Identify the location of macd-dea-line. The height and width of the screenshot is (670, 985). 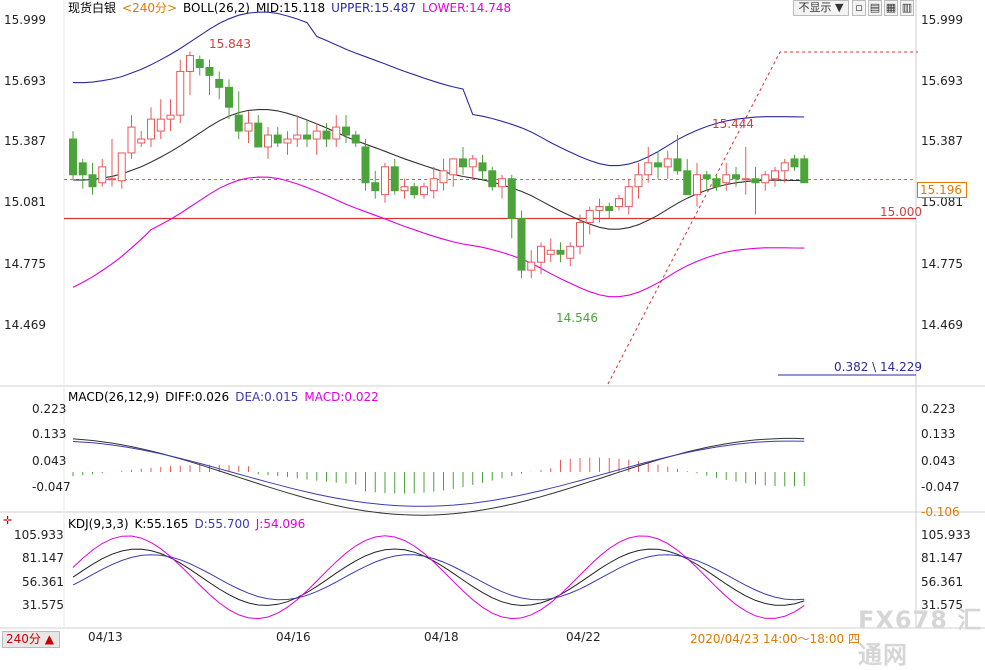
(438, 473).